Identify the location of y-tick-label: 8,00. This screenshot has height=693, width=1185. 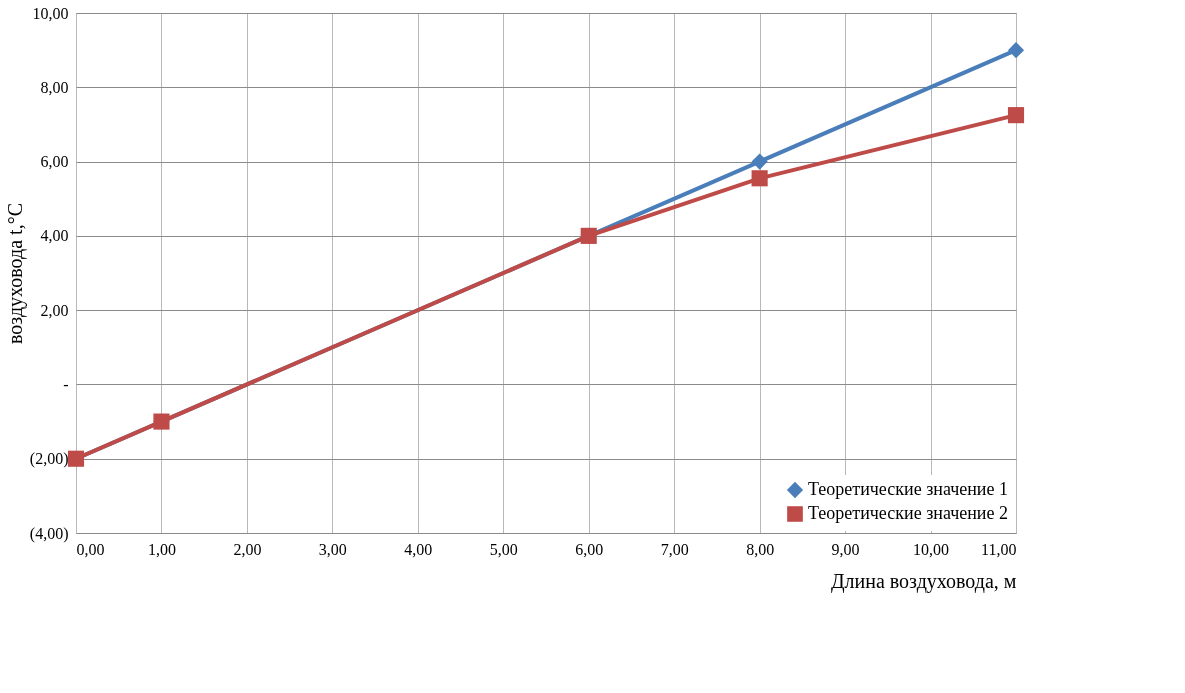
(54, 87).